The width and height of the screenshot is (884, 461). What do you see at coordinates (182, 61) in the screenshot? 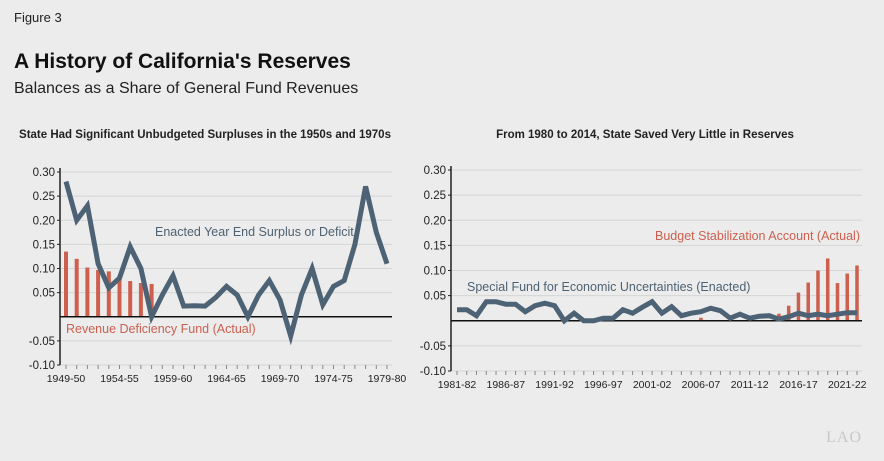
I see `page-title: A History of California's Reserves` at bounding box center [182, 61].